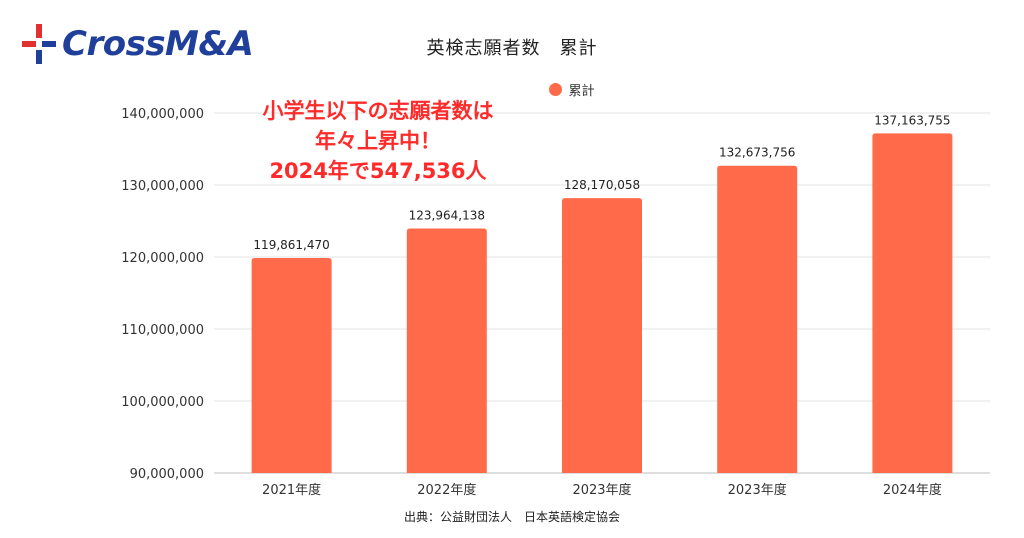 This screenshot has height=538, width=1024. What do you see at coordinates (167, 474) in the screenshot?
I see `y-tick-label: 90,000,000` at bounding box center [167, 474].